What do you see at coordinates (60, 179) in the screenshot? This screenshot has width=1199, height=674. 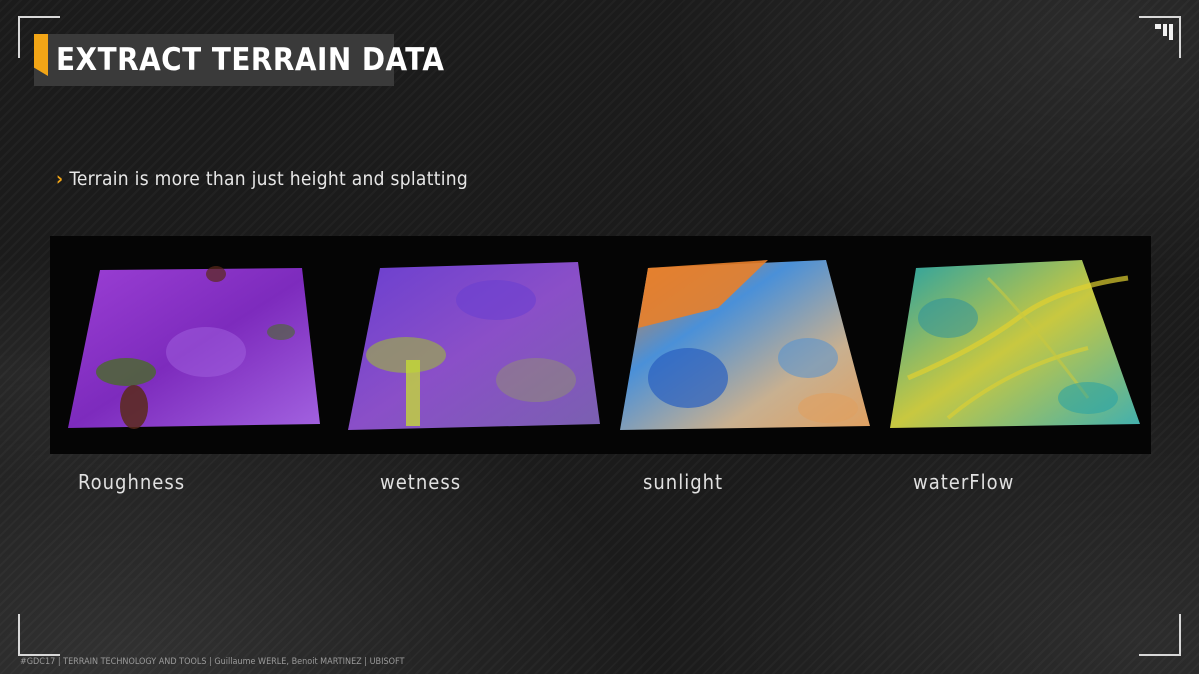 I see `chevron-right-icon: ›` at bounding box center [60, 179].